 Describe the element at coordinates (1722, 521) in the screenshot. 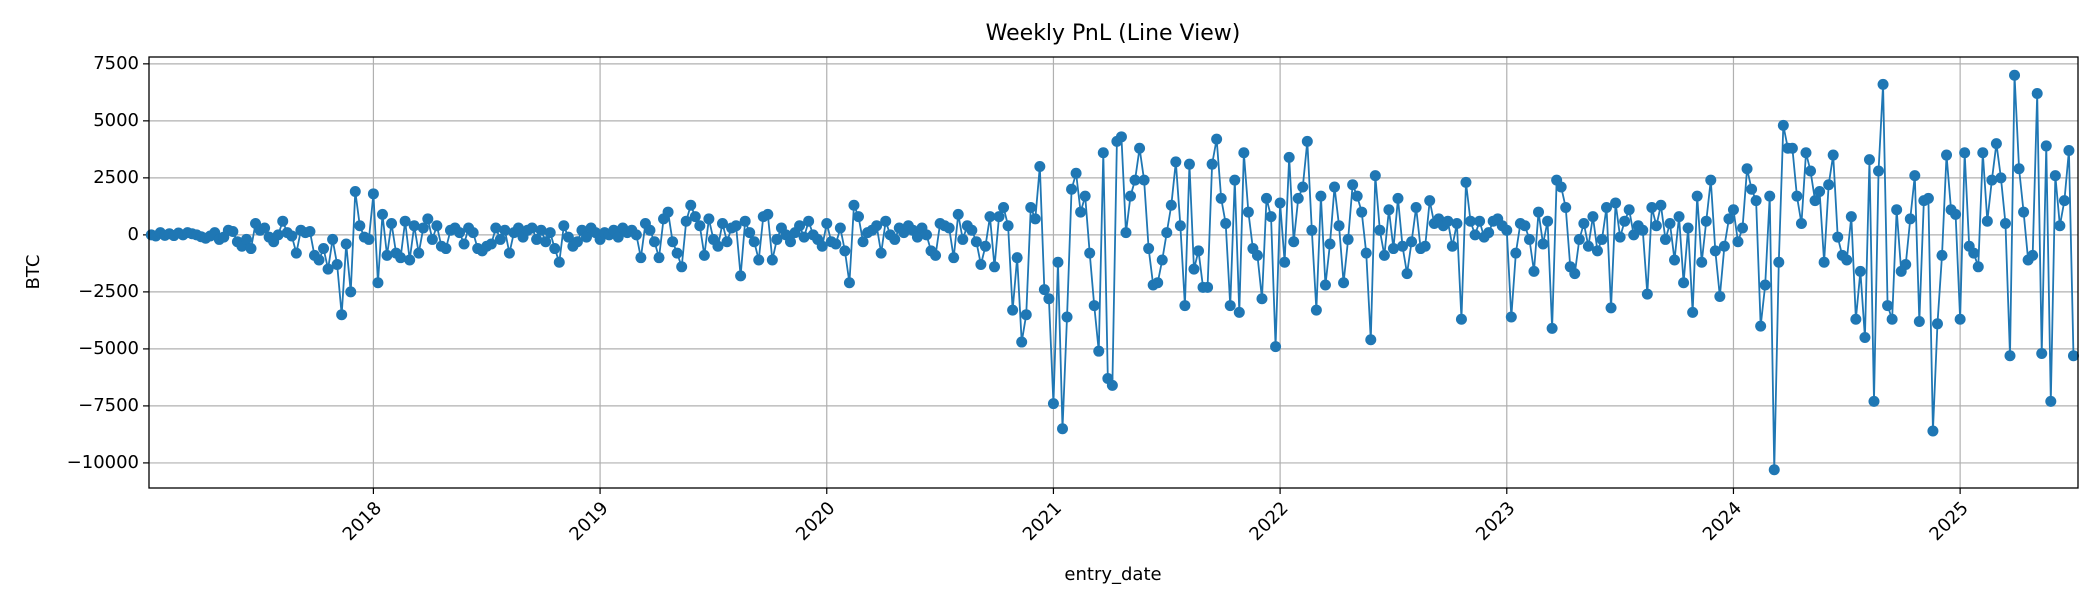

I see `x-tick-label: 2024` at that location.